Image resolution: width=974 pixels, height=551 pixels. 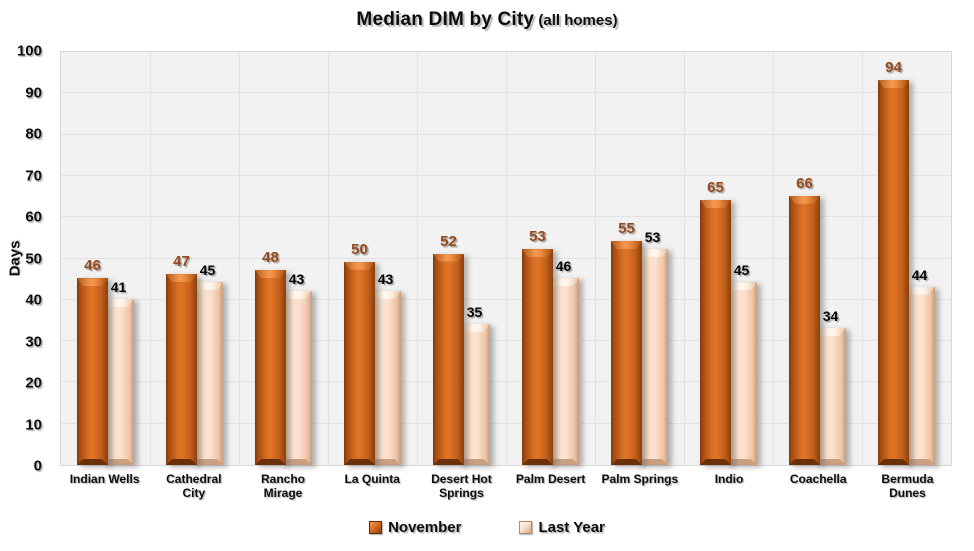 I want to click on x-axis-label-line: La Quinta, so click(x=372, y=479).